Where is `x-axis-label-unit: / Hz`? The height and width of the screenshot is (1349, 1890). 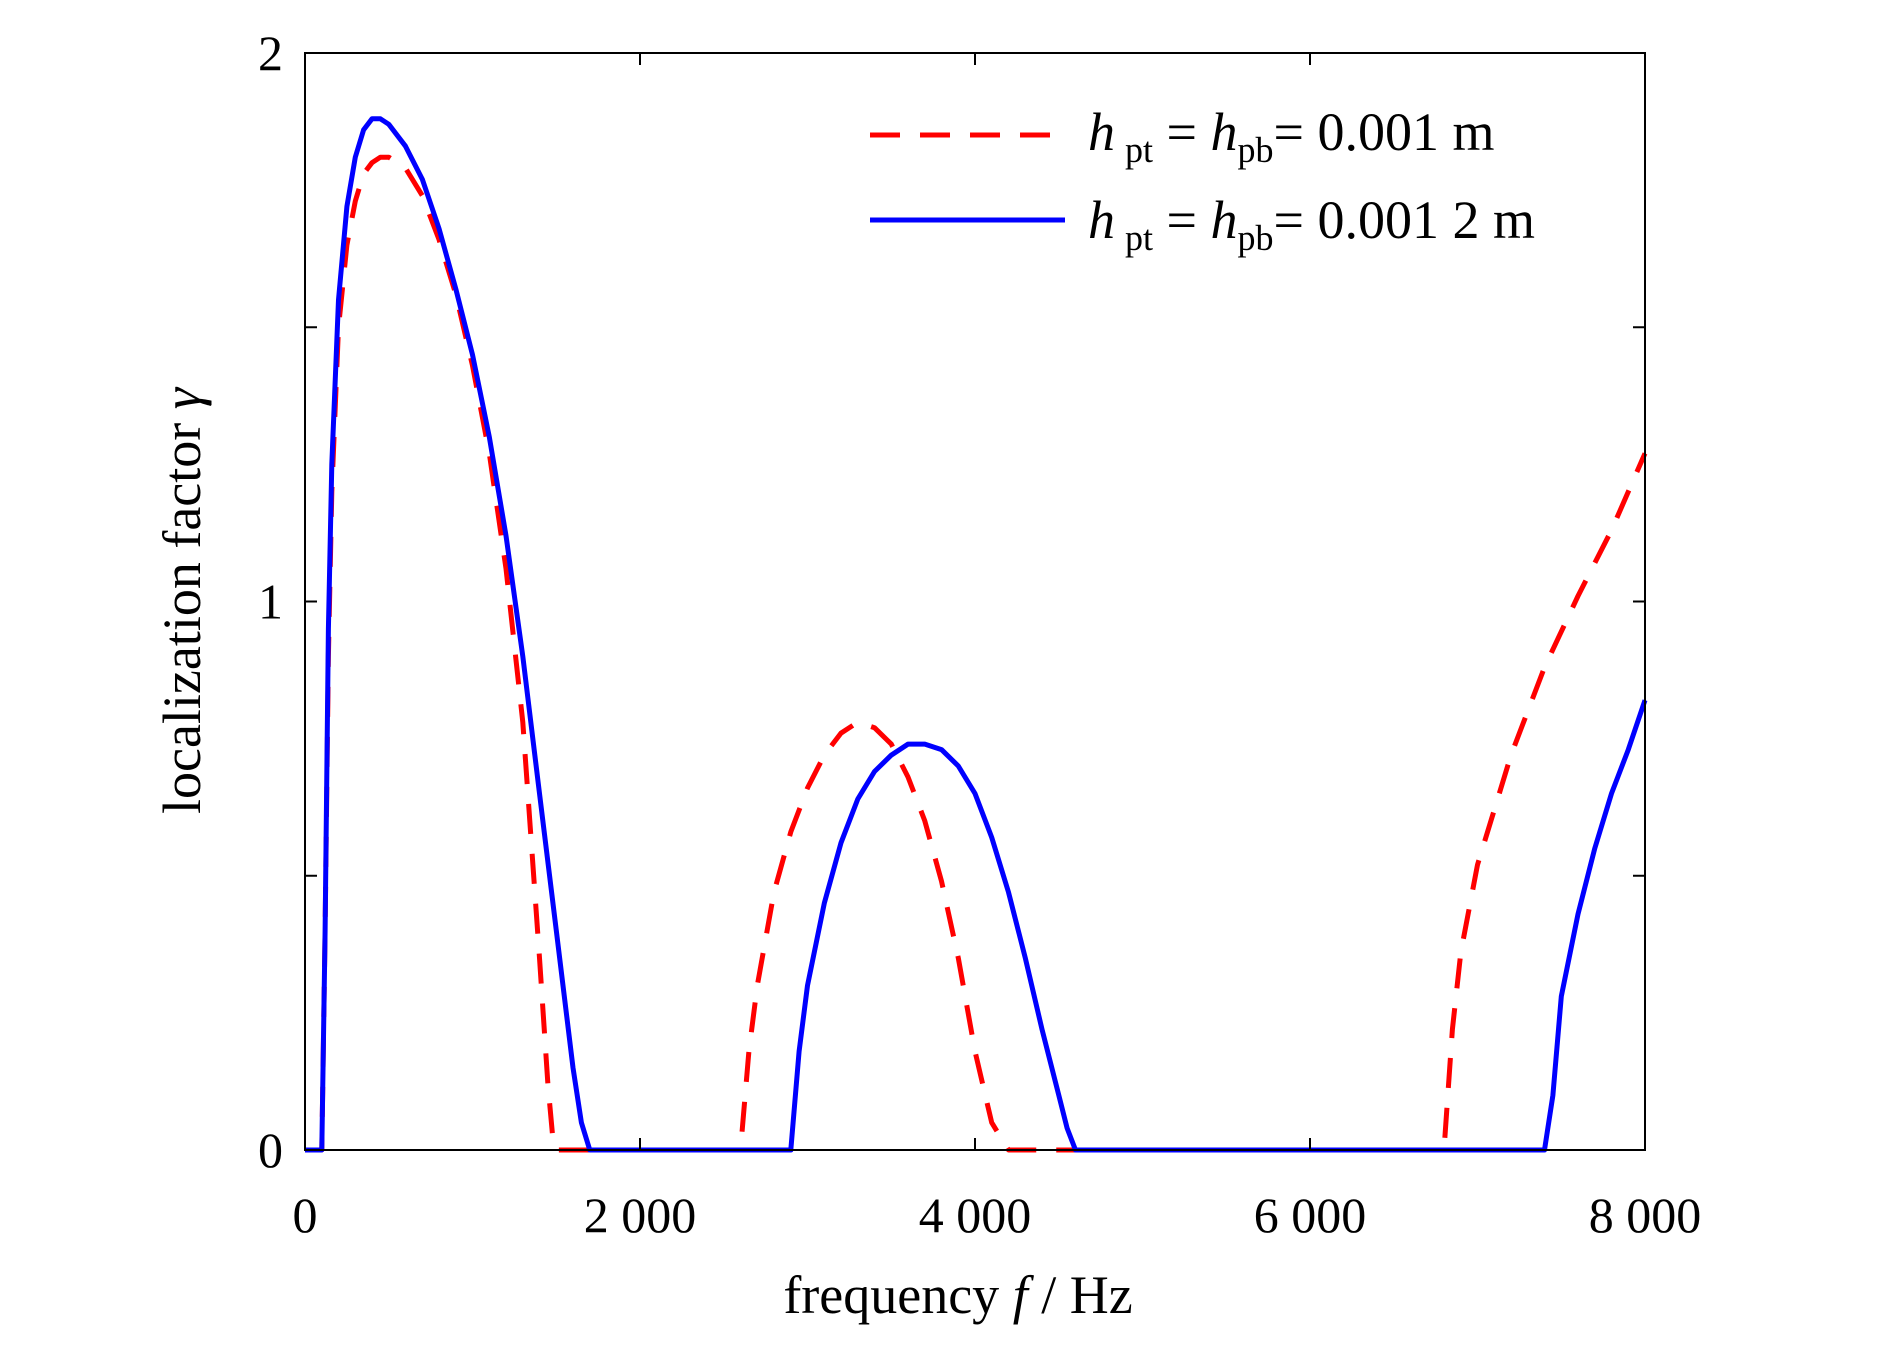
x-axis-label-unit: / Hz is located at coordinates (1080, 1295).